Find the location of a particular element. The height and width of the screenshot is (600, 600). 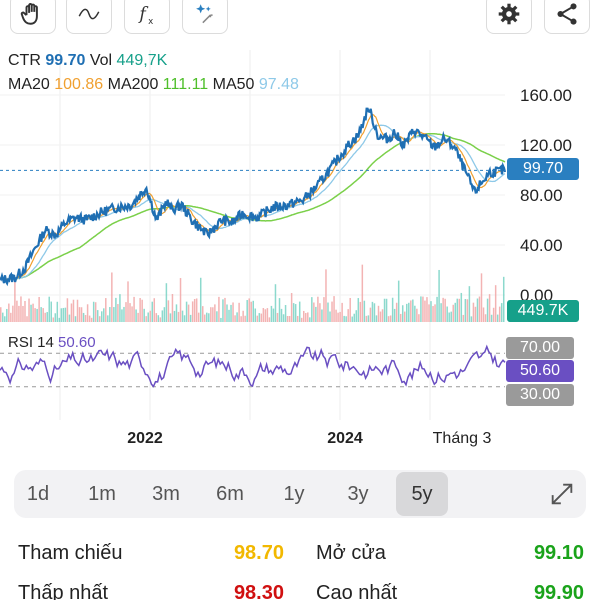

ref-value: 98.70 is located at coordinates (258, 553).